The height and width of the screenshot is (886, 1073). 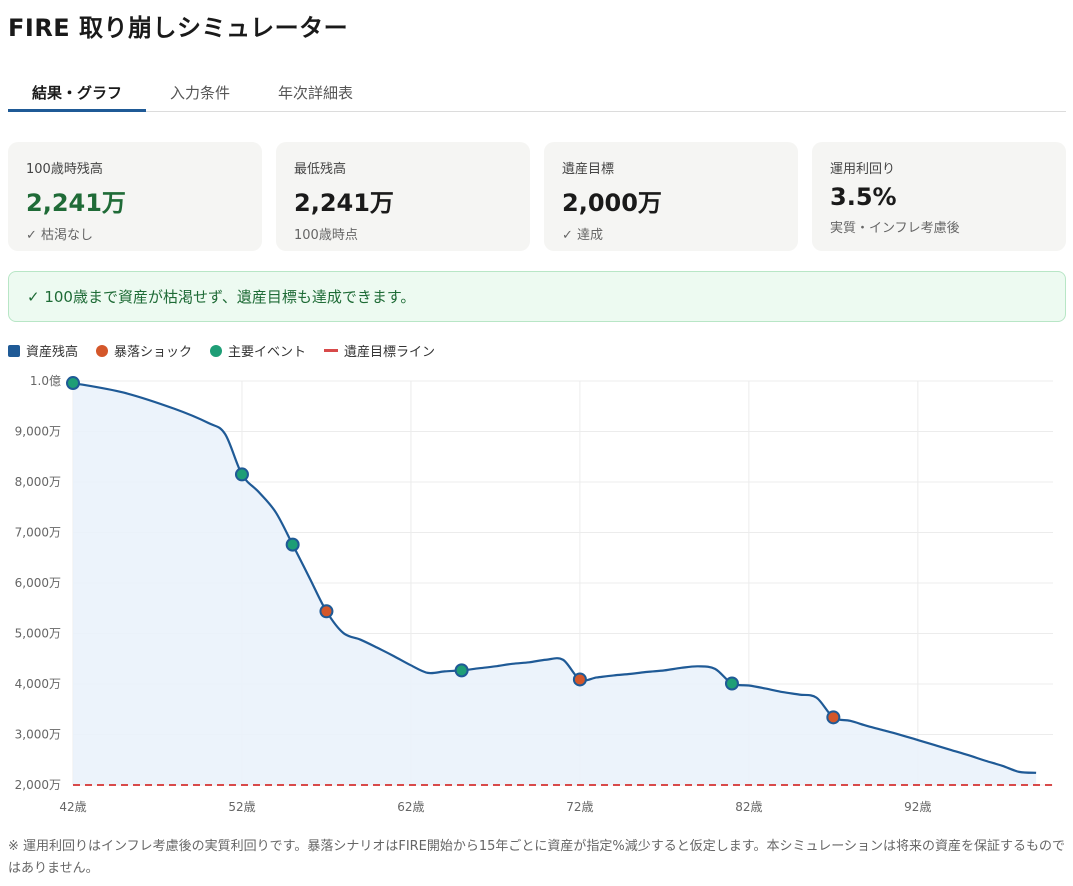 I want to click on y-tick-label: 3,000万, so click(x=38, y=735).